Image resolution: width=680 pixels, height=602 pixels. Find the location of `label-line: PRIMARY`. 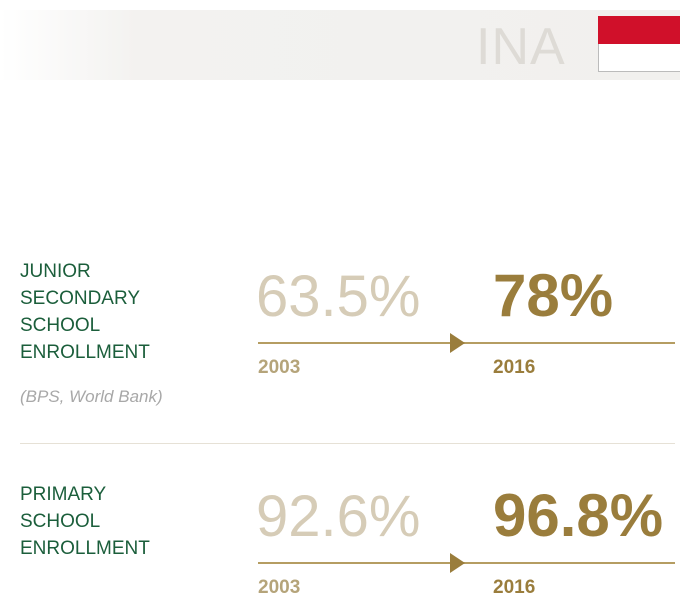

label-line: PRIMARY is located at coordinates (63, 494).